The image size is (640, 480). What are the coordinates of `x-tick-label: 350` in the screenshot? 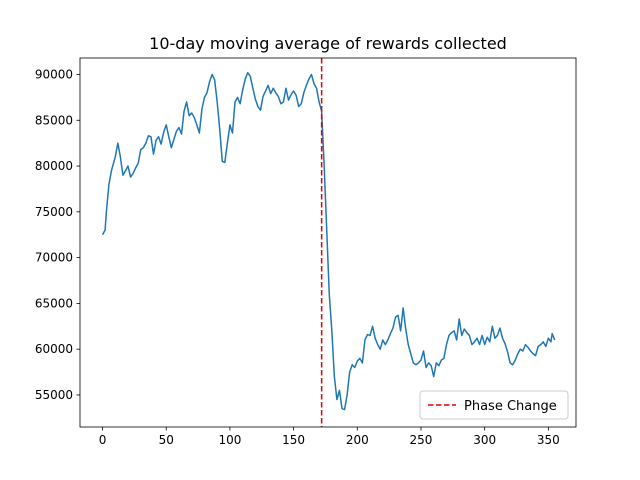 It's located at (548, 440).